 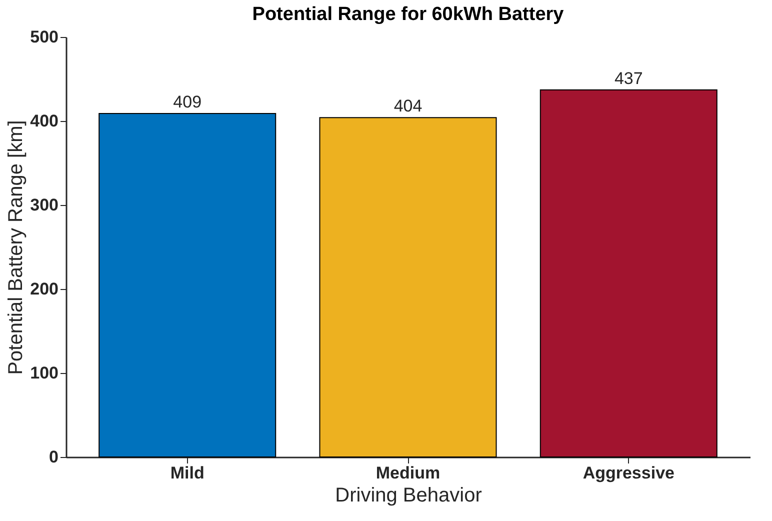 I want to click on data-label: 437, so click(x=628, y=78).